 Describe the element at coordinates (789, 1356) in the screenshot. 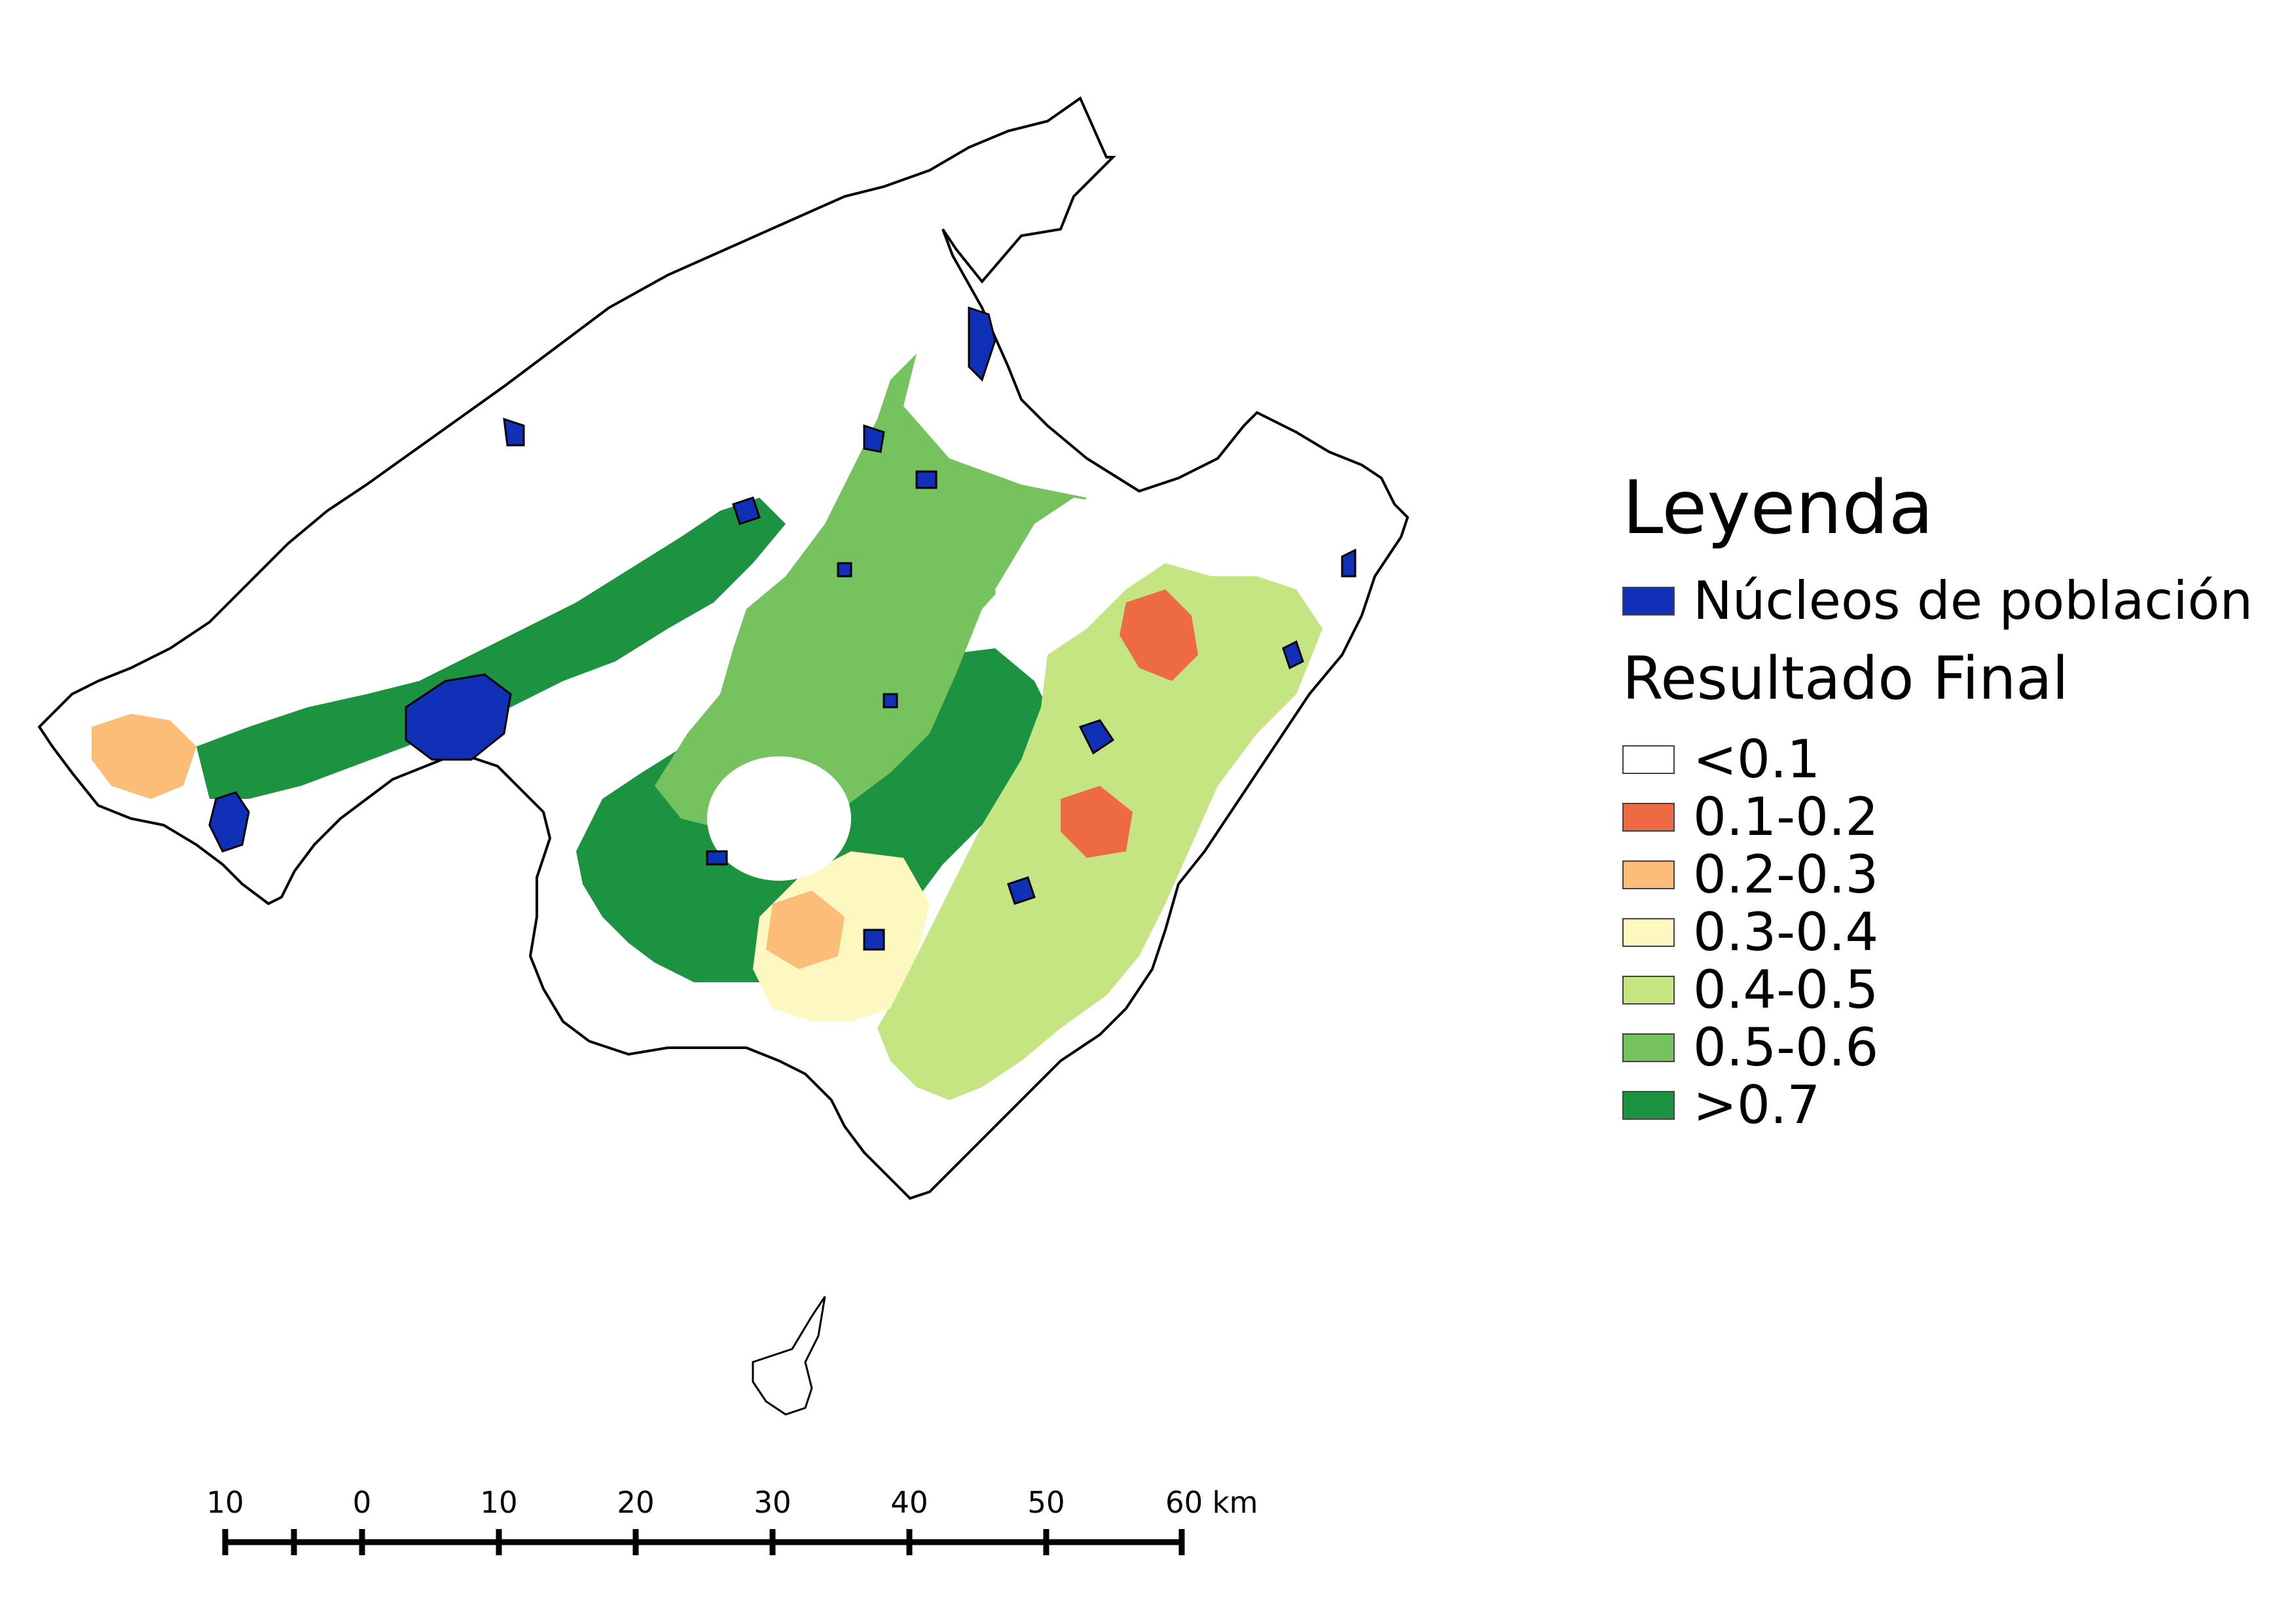

I see `cabrera-islet-outline` at that location.